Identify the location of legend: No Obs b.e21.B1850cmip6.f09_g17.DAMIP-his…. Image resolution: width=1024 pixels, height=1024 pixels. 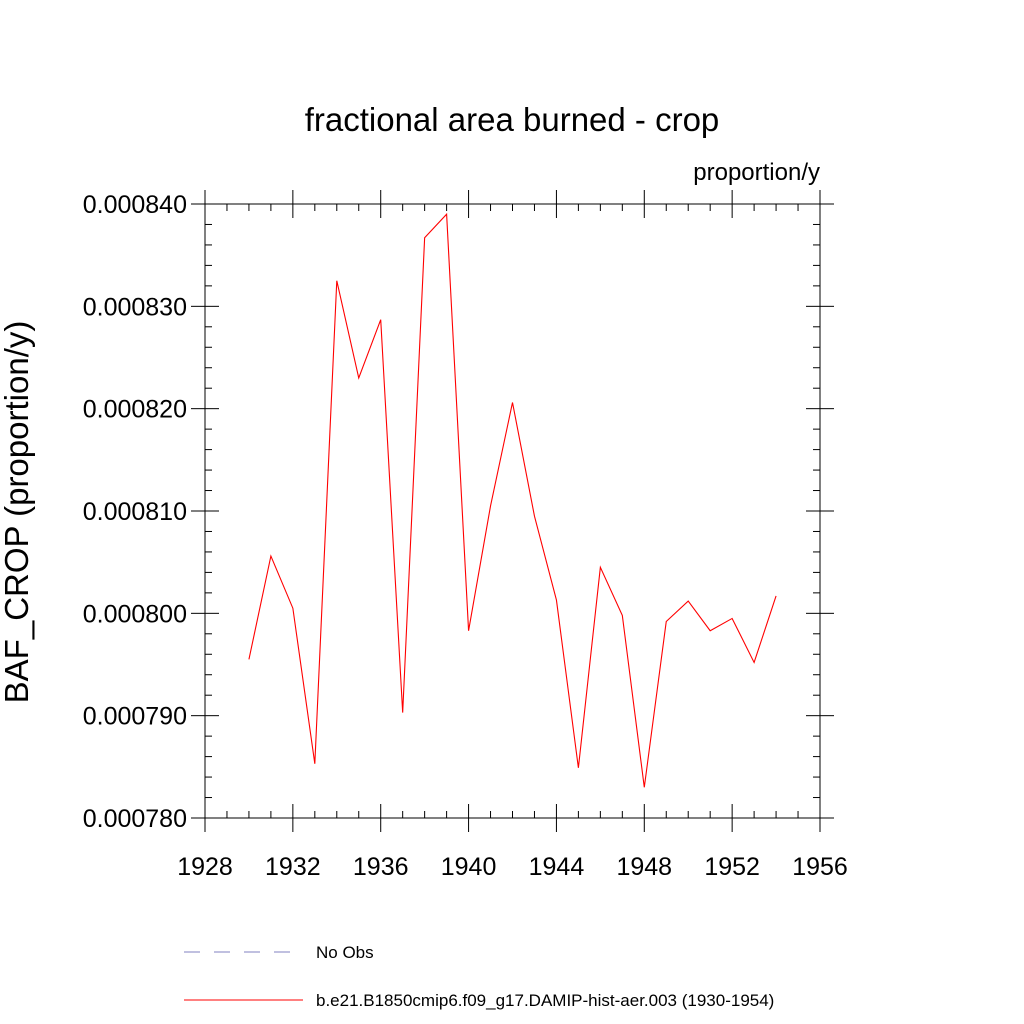
(479, 976).